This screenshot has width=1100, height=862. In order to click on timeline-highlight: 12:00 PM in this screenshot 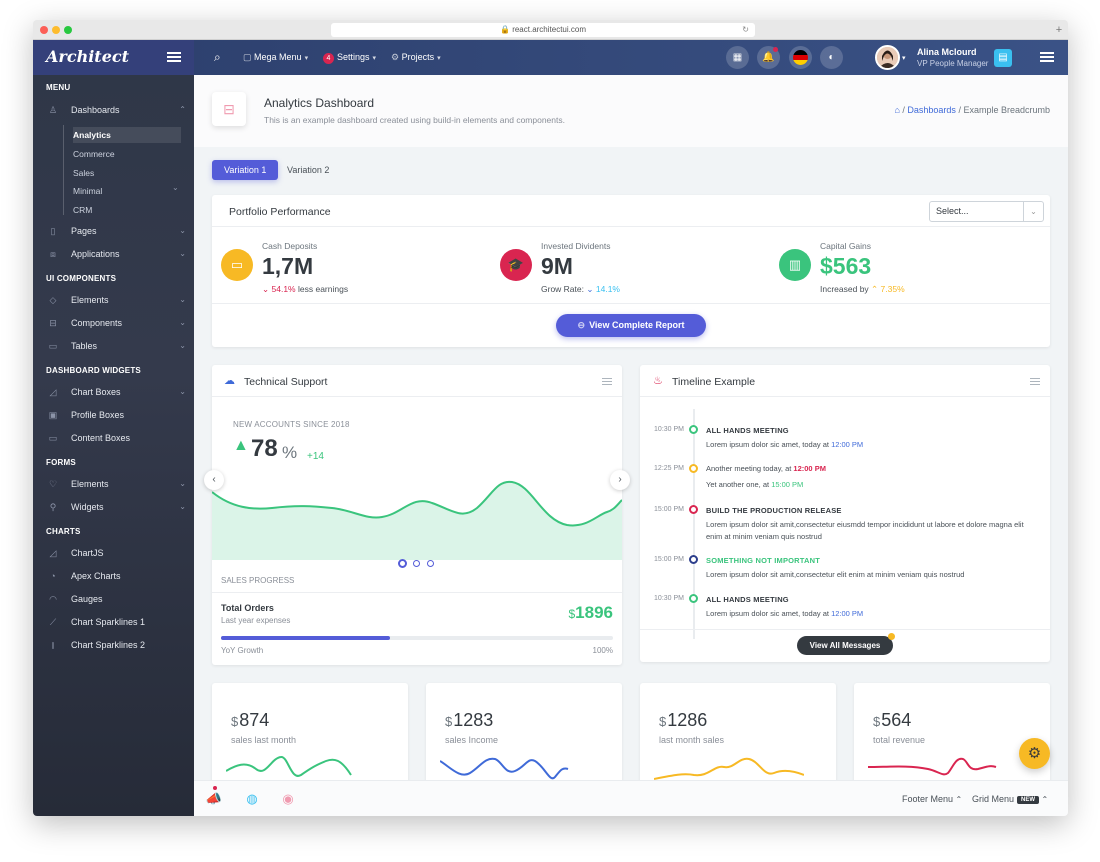, I will do `click(847, 444)`.